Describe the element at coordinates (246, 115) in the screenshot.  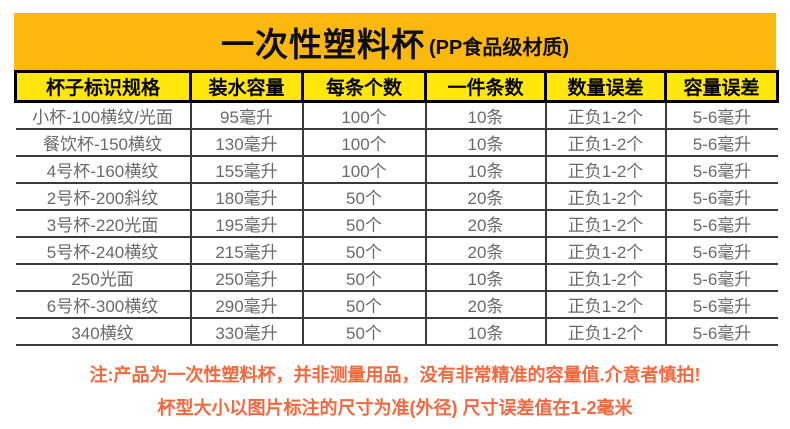
I see `table-cell: 95毫升` at that location.